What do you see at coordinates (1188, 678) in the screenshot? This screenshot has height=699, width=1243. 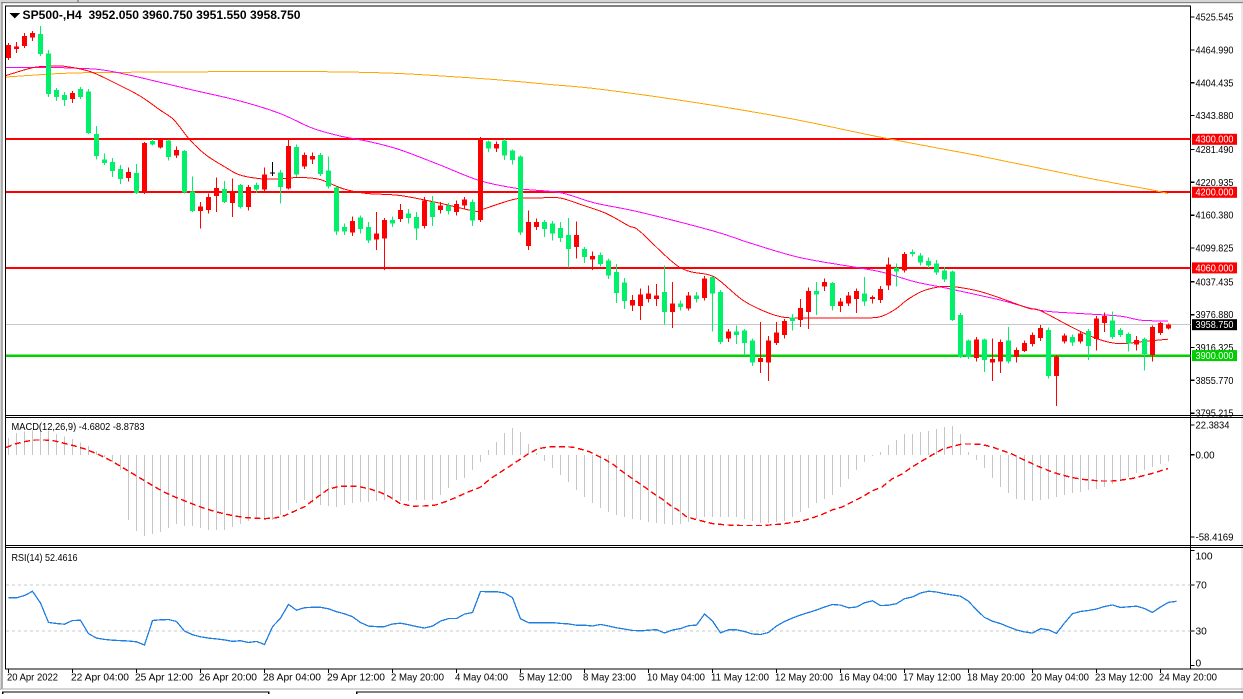 I see `svg-text: 24 May 20:00` at bounding box center [1188, 678].